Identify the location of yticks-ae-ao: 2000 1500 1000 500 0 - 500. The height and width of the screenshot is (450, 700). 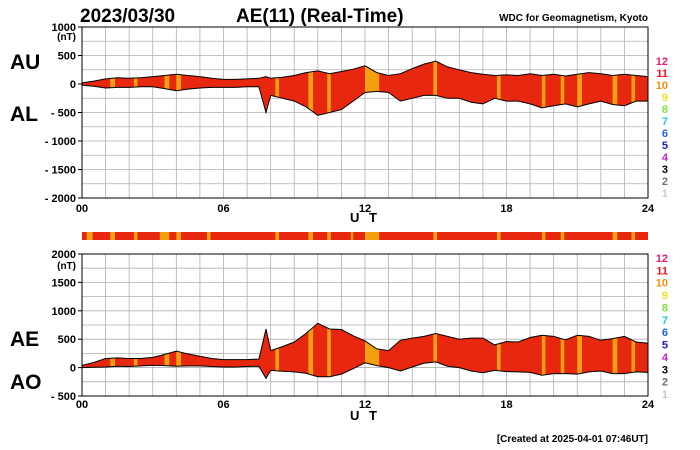
(66, 326).